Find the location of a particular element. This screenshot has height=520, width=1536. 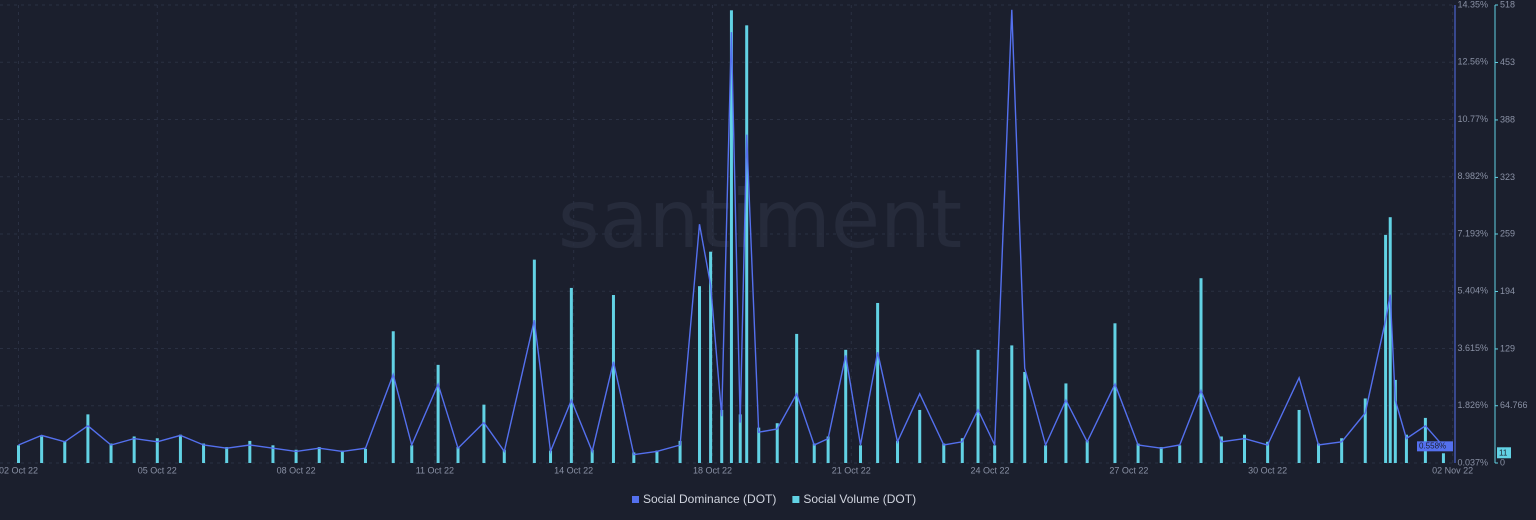

x-tick-label: 30 Oct 22 is located at coordinates (1267, 470).